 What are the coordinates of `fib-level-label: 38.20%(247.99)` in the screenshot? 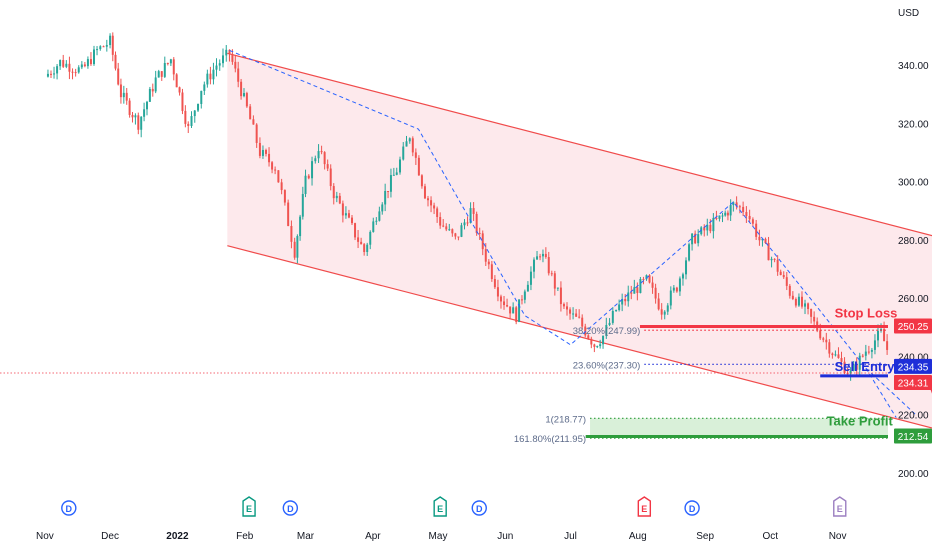 It's located at (607, 331).